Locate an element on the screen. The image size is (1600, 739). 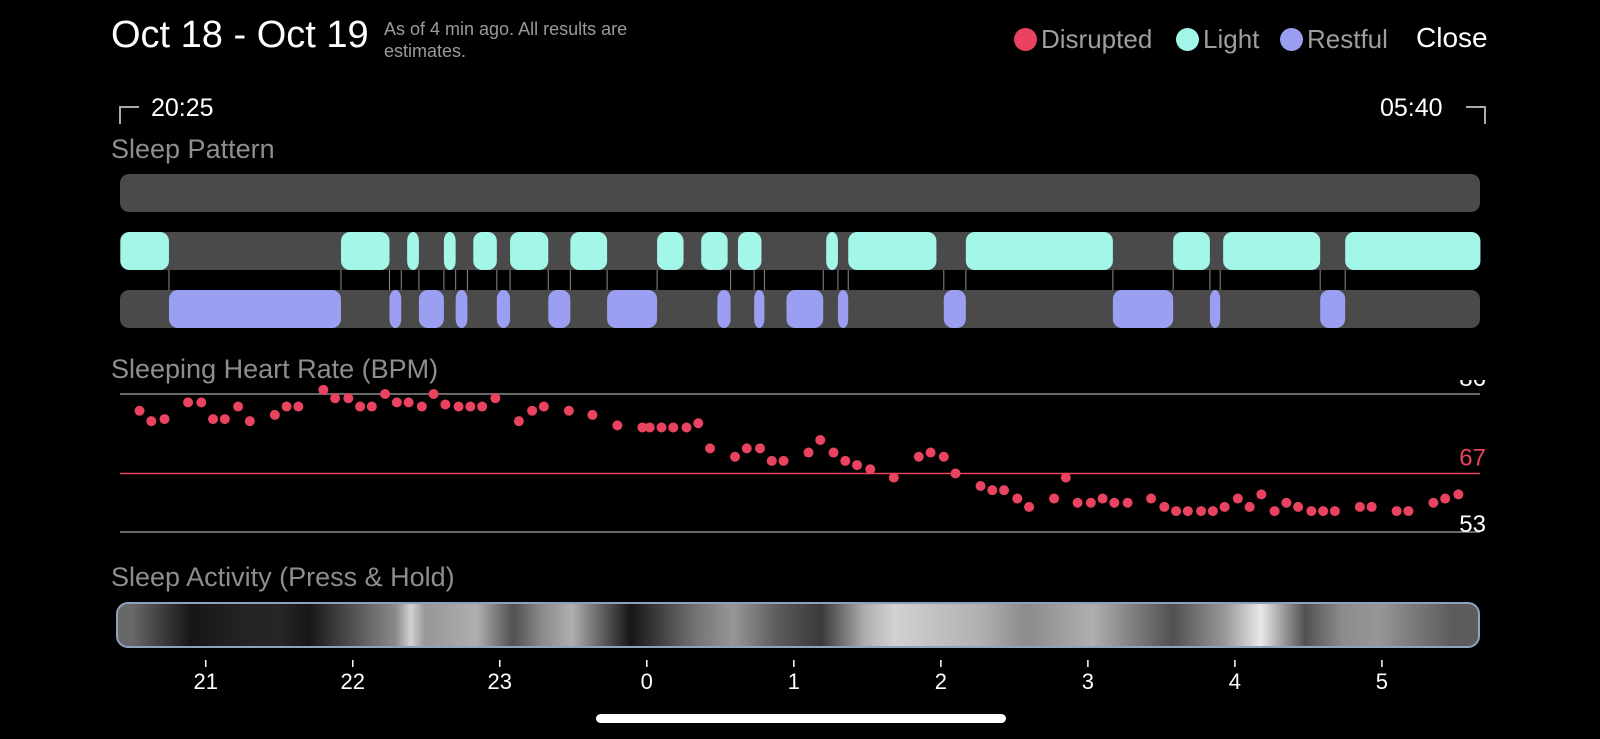
axis-tick-label: 2 is located at coordinates (941, 681).